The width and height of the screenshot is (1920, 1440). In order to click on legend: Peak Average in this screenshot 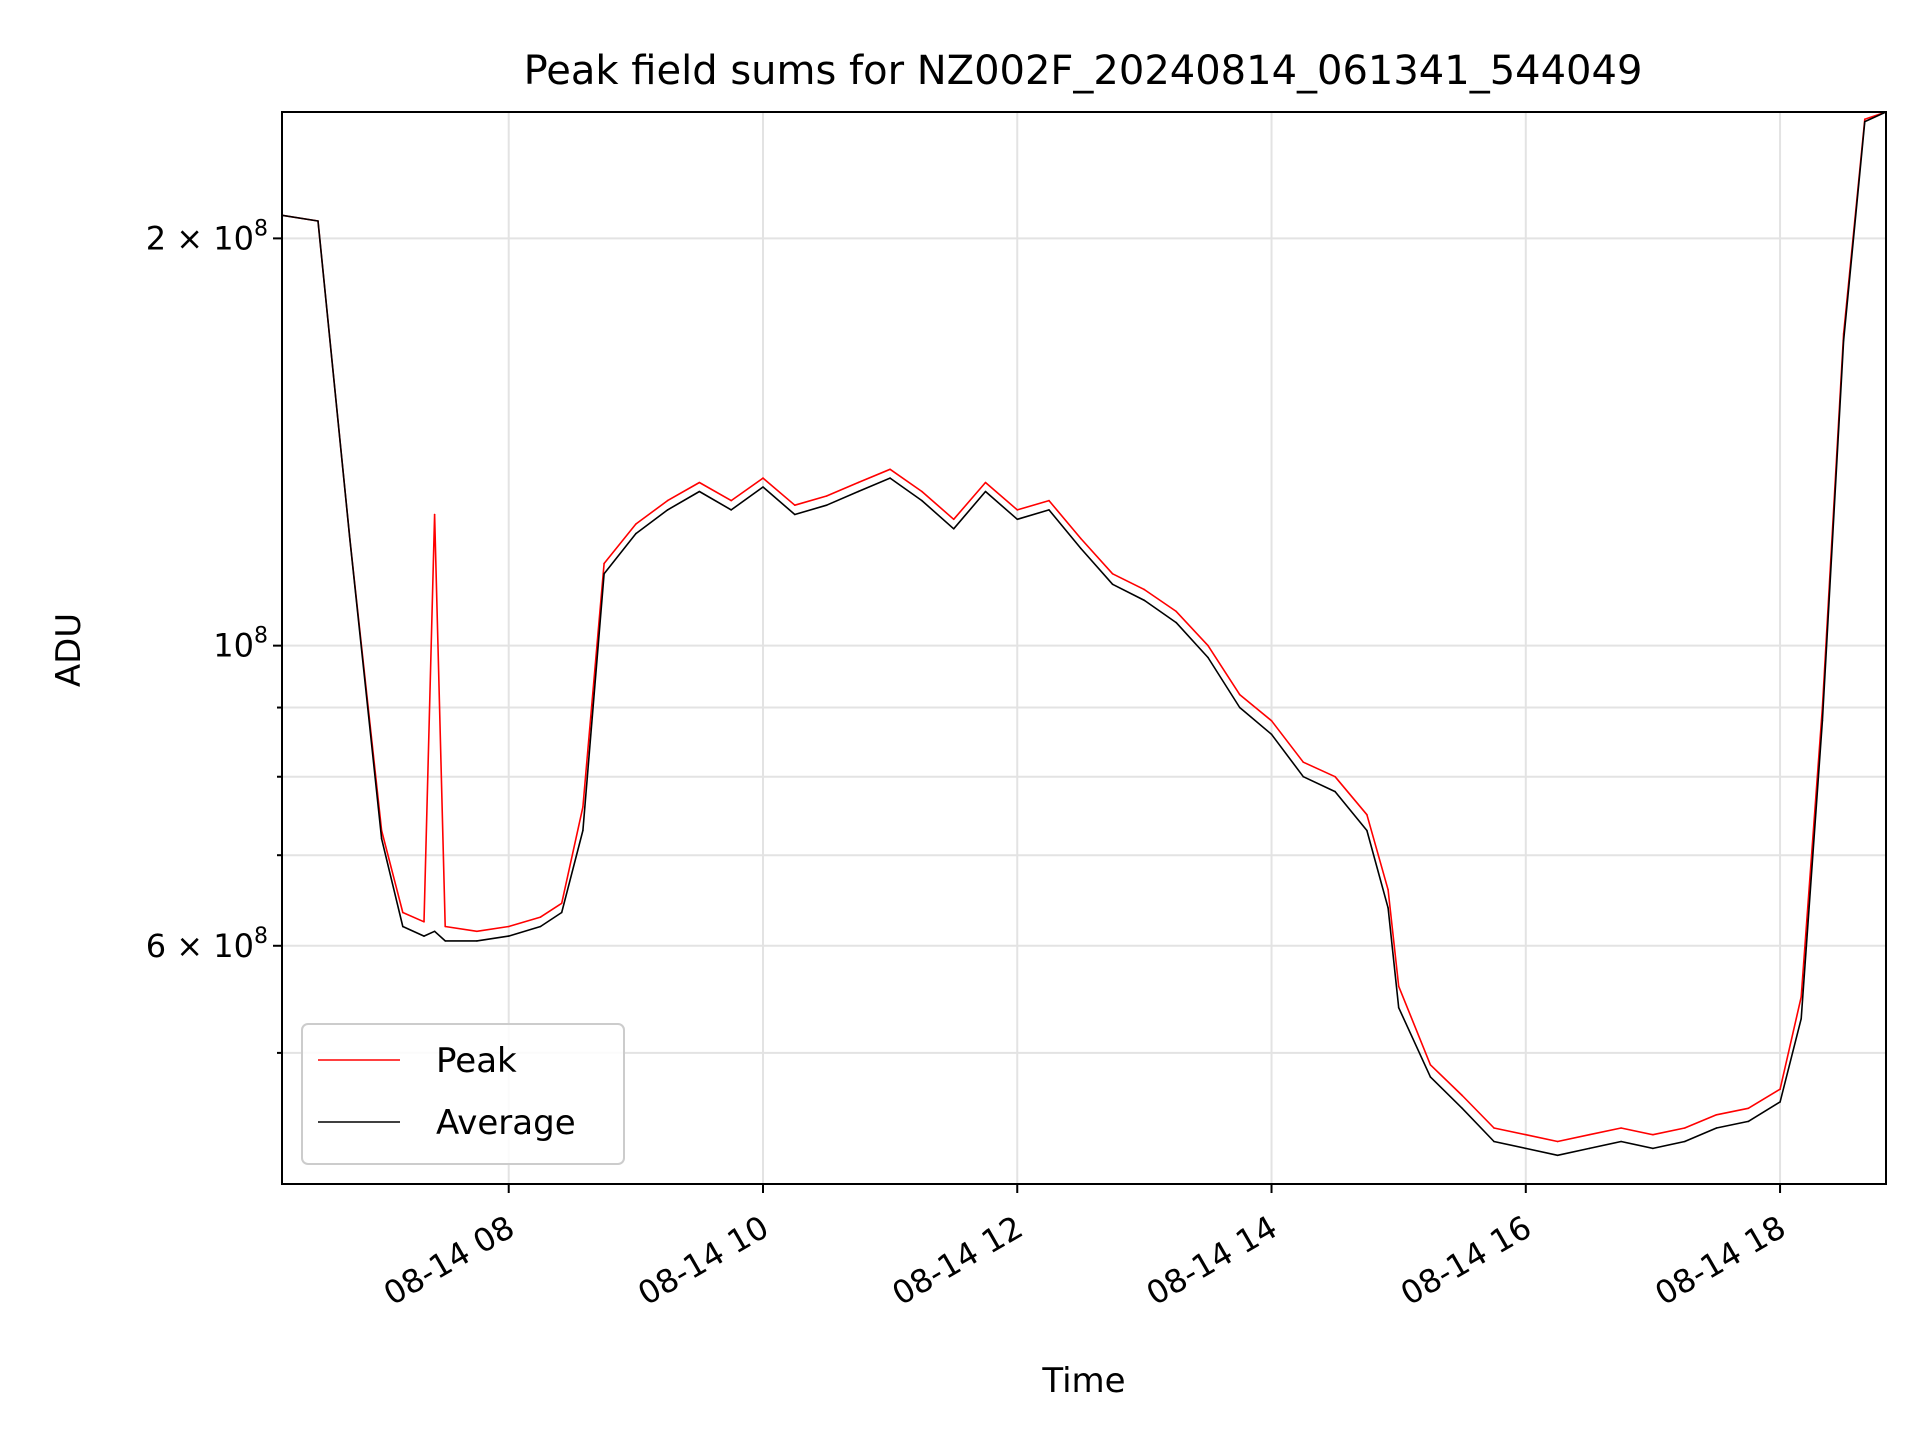, I will do `click(463, 1094)`.